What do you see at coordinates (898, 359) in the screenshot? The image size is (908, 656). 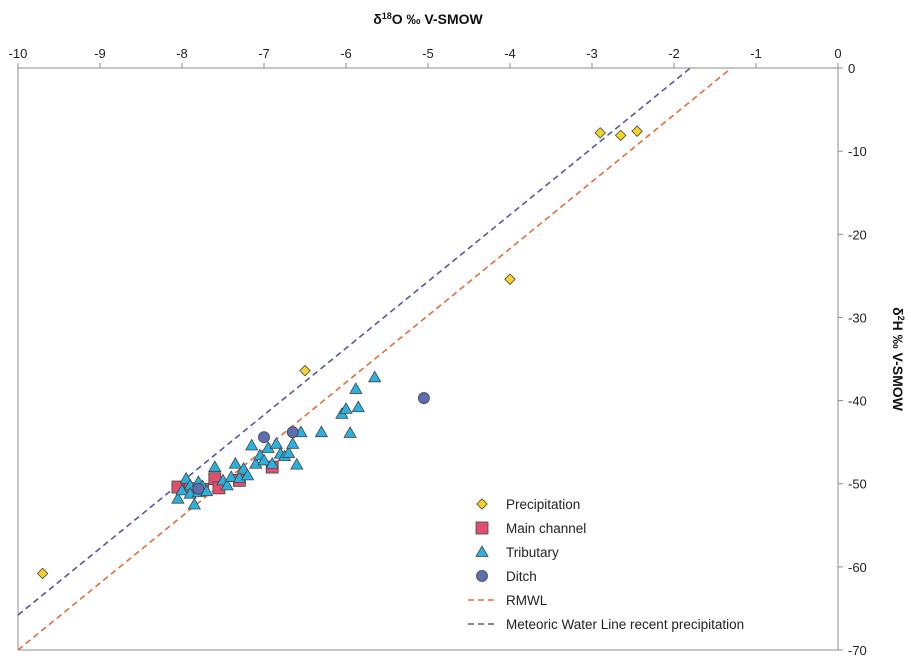 I see `y-axis-title: δ2H ‰ V-SMOW` at bounding box center [898, 359].